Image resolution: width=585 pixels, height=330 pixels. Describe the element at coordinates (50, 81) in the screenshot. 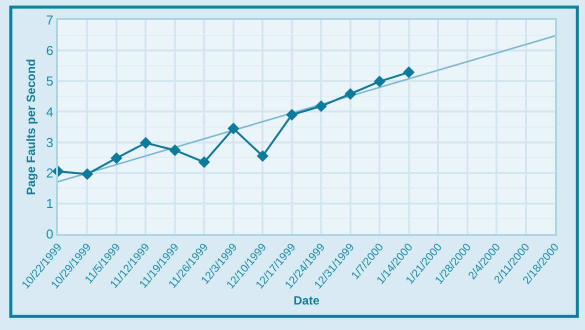

I see `y-tick-label: 5` at that location.